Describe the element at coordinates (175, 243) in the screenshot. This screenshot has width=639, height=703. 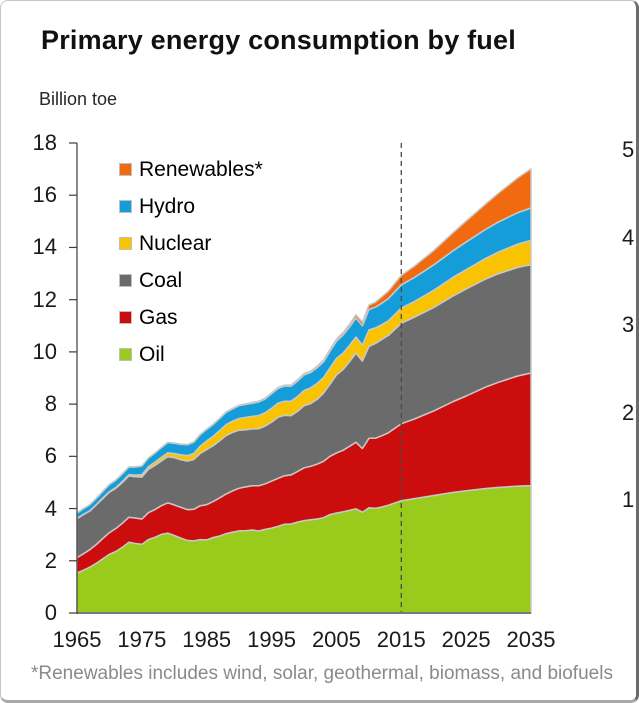
I see `legend-label: Nuclear` at that location.